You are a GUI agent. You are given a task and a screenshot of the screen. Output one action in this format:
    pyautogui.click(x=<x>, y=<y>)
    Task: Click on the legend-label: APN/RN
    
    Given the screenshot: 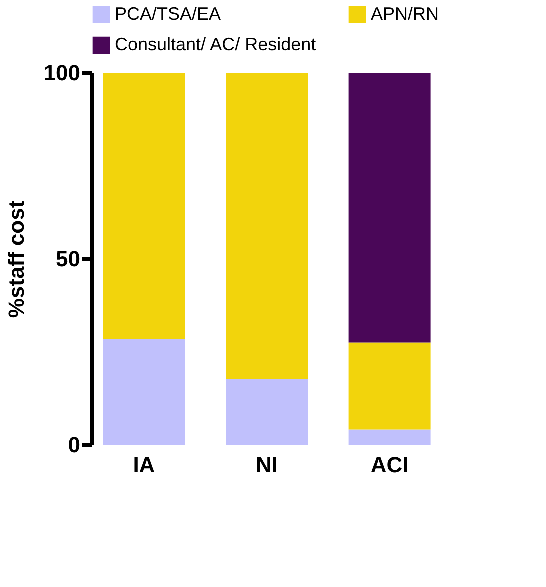 What is the action you would take?
    pyautogui.click(x=405, y=14)
    